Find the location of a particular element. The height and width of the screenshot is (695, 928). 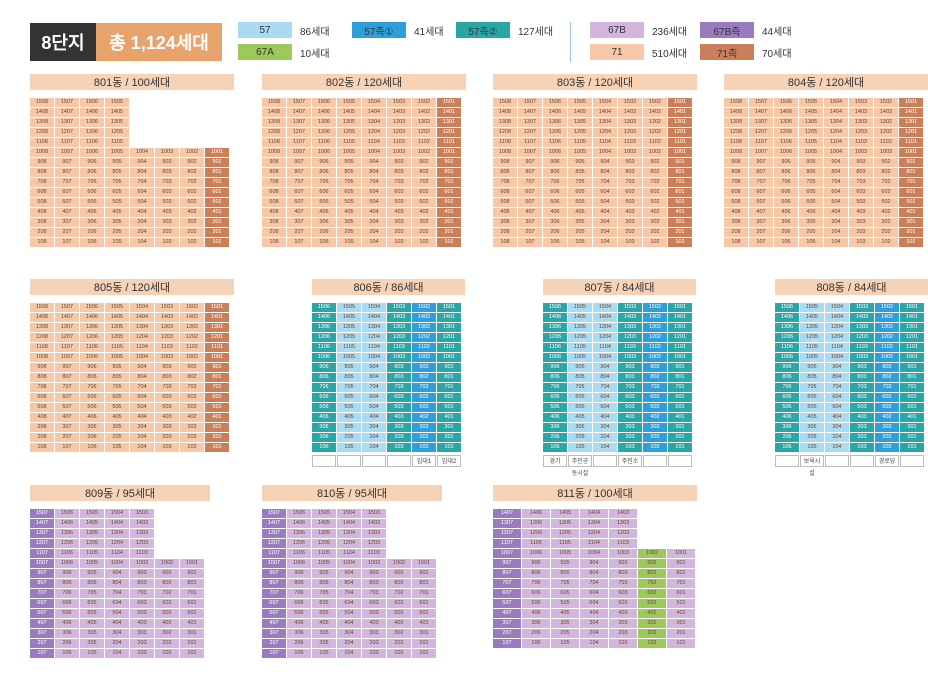

unit-cell: 904 is located at coordinates (142, 162).